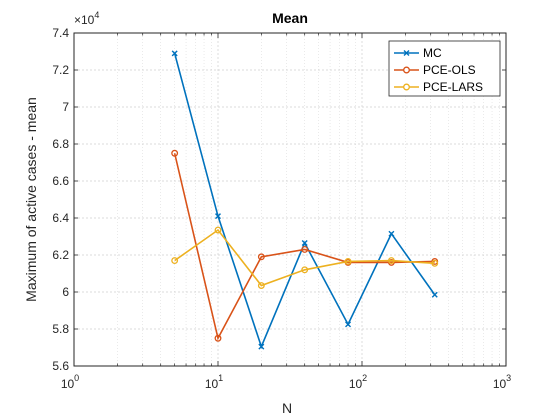  I want to click on chart-title: Mean, so click(290, 18).